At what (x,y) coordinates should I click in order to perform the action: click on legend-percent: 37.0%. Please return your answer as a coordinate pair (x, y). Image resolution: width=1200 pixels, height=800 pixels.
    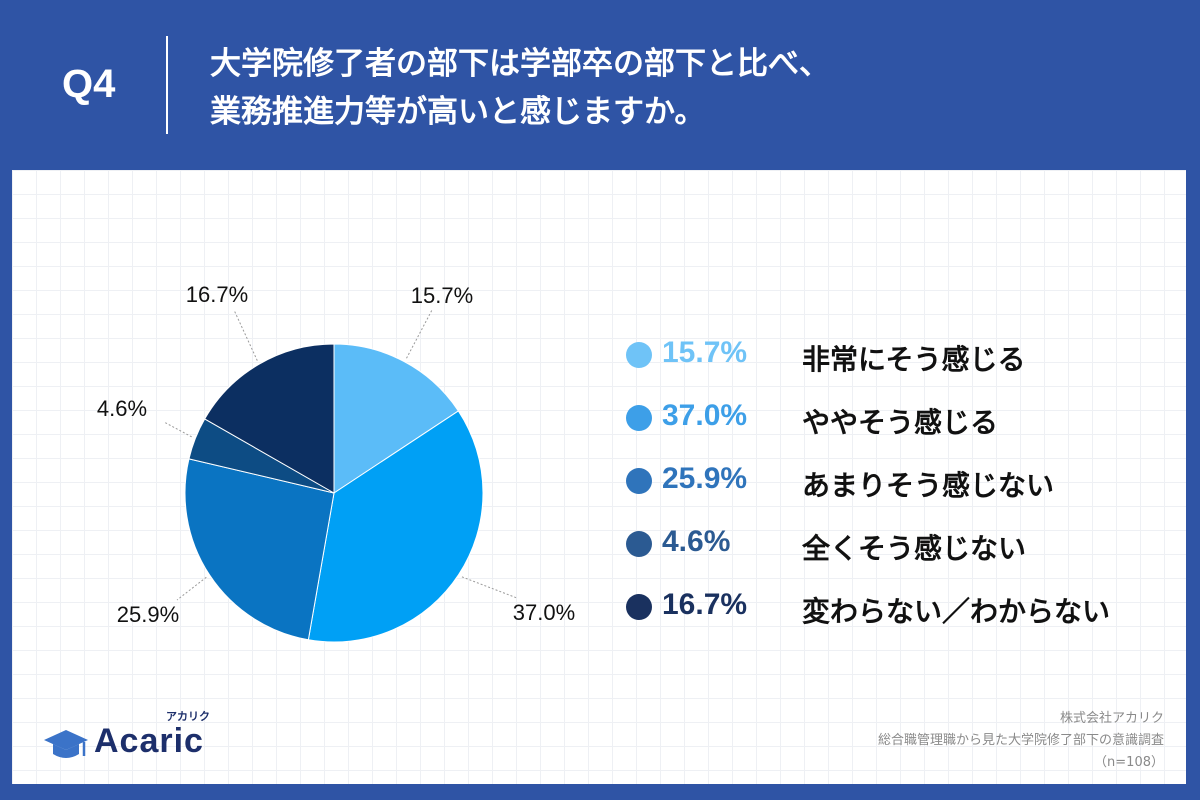
    Looking at the image, I should click on (705, 415).